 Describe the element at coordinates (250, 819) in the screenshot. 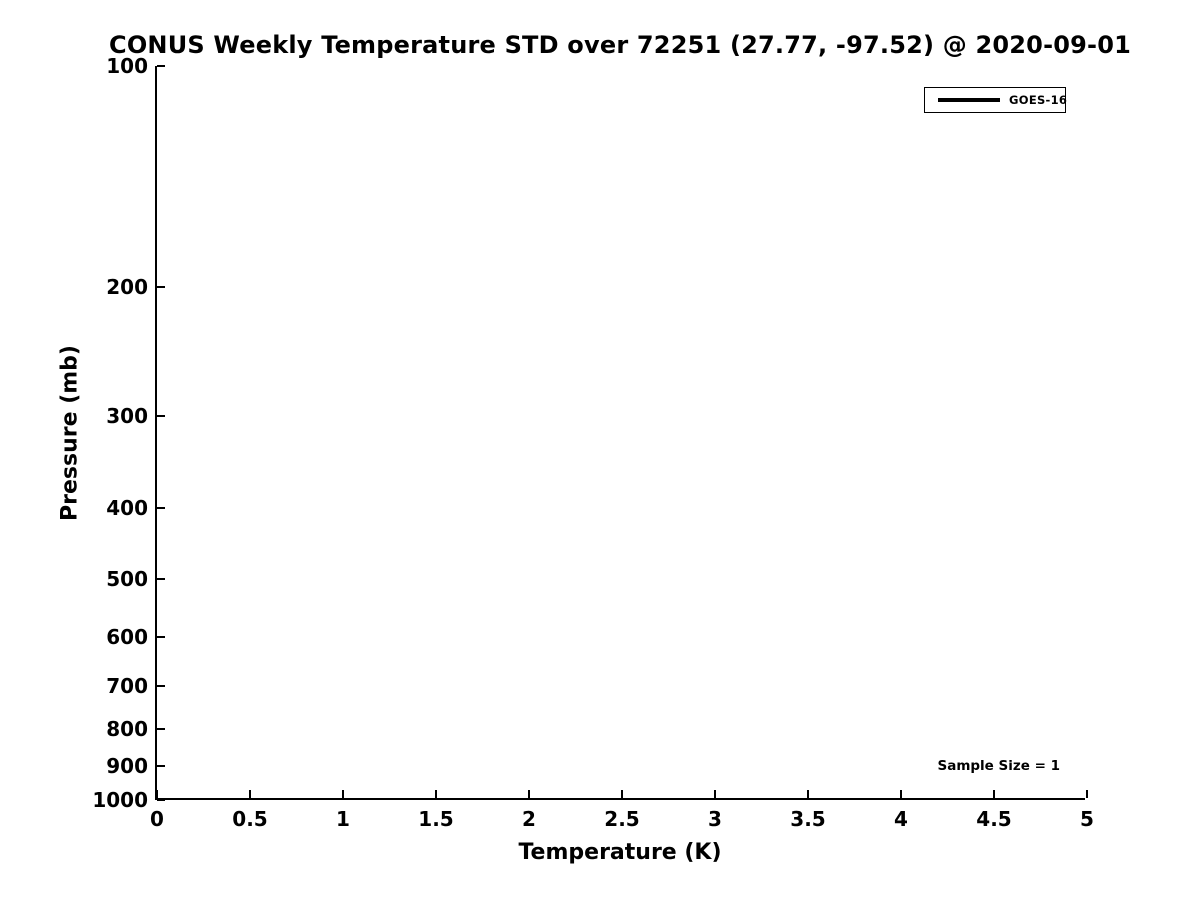

I see `x-tick-label: 0.5` at that location.